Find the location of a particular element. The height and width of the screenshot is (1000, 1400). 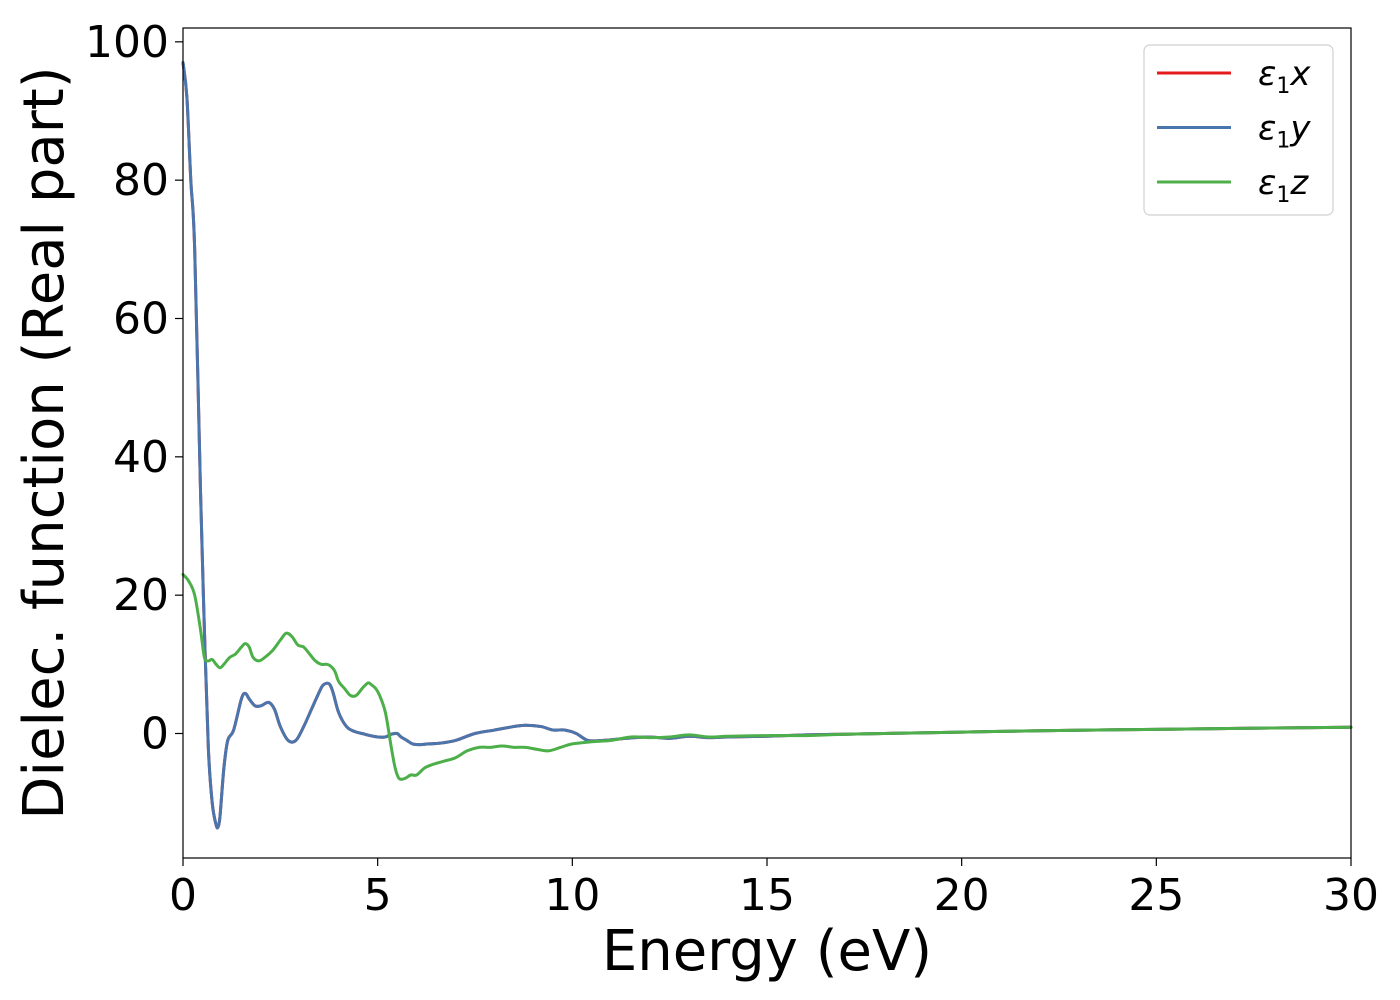

y-tick-label: 40 is located at coordinates (141, 457).